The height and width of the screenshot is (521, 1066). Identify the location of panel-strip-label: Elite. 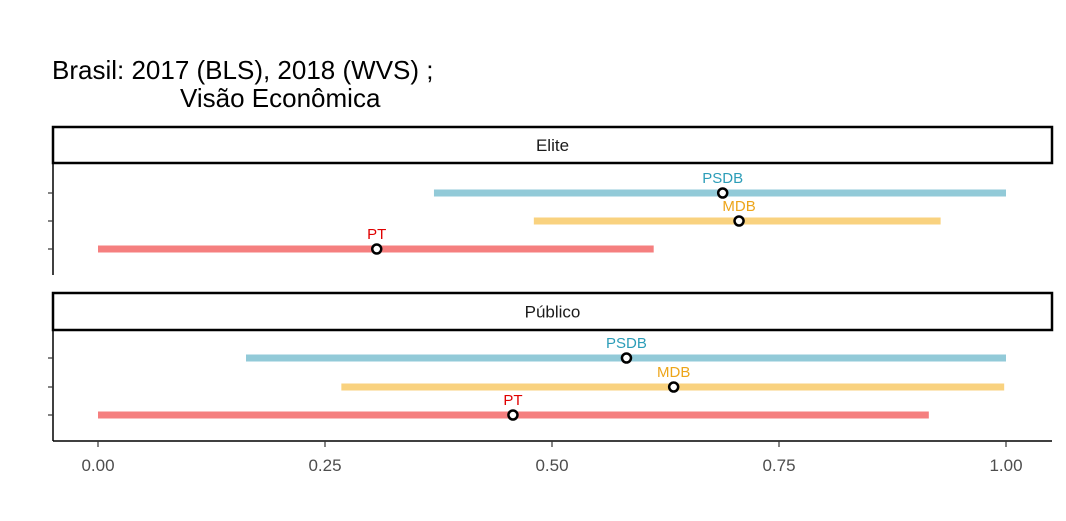
(552, 145).